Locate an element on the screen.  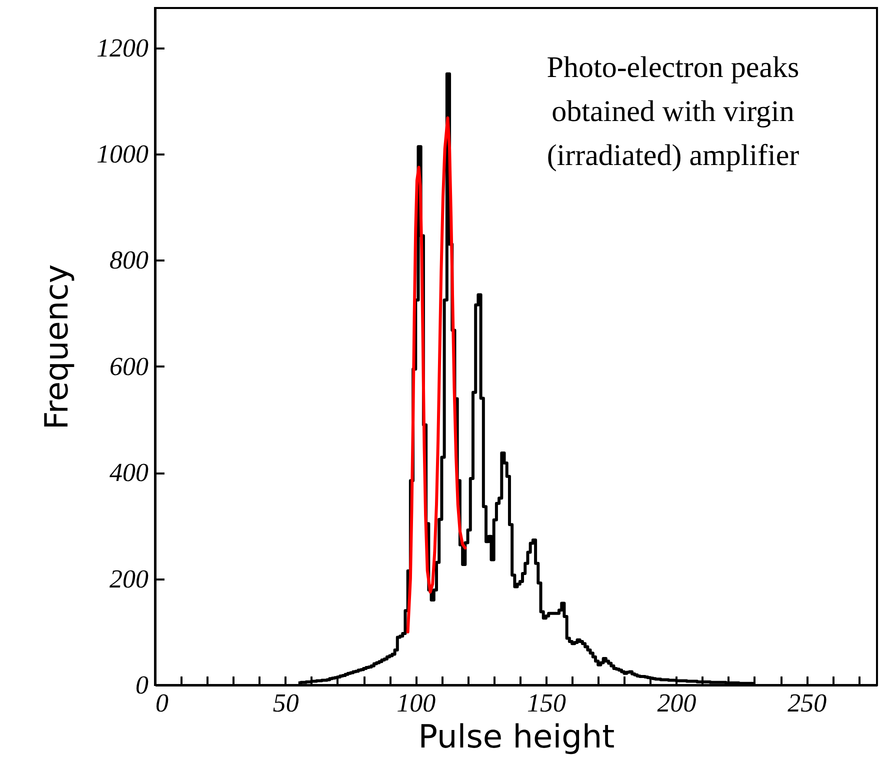
annotation: Photo-electron peaks is located at coordinates (673, 67).